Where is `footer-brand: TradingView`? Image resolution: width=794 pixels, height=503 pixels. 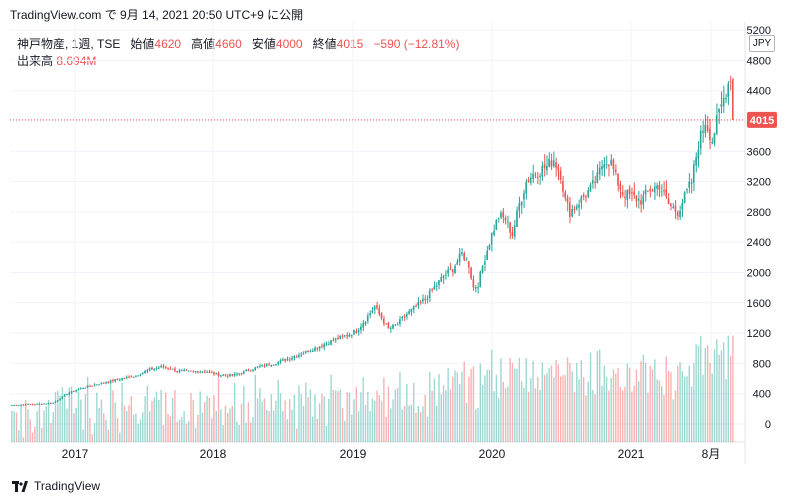
footer-brand: TradingView is located at coordinates (56, 486).